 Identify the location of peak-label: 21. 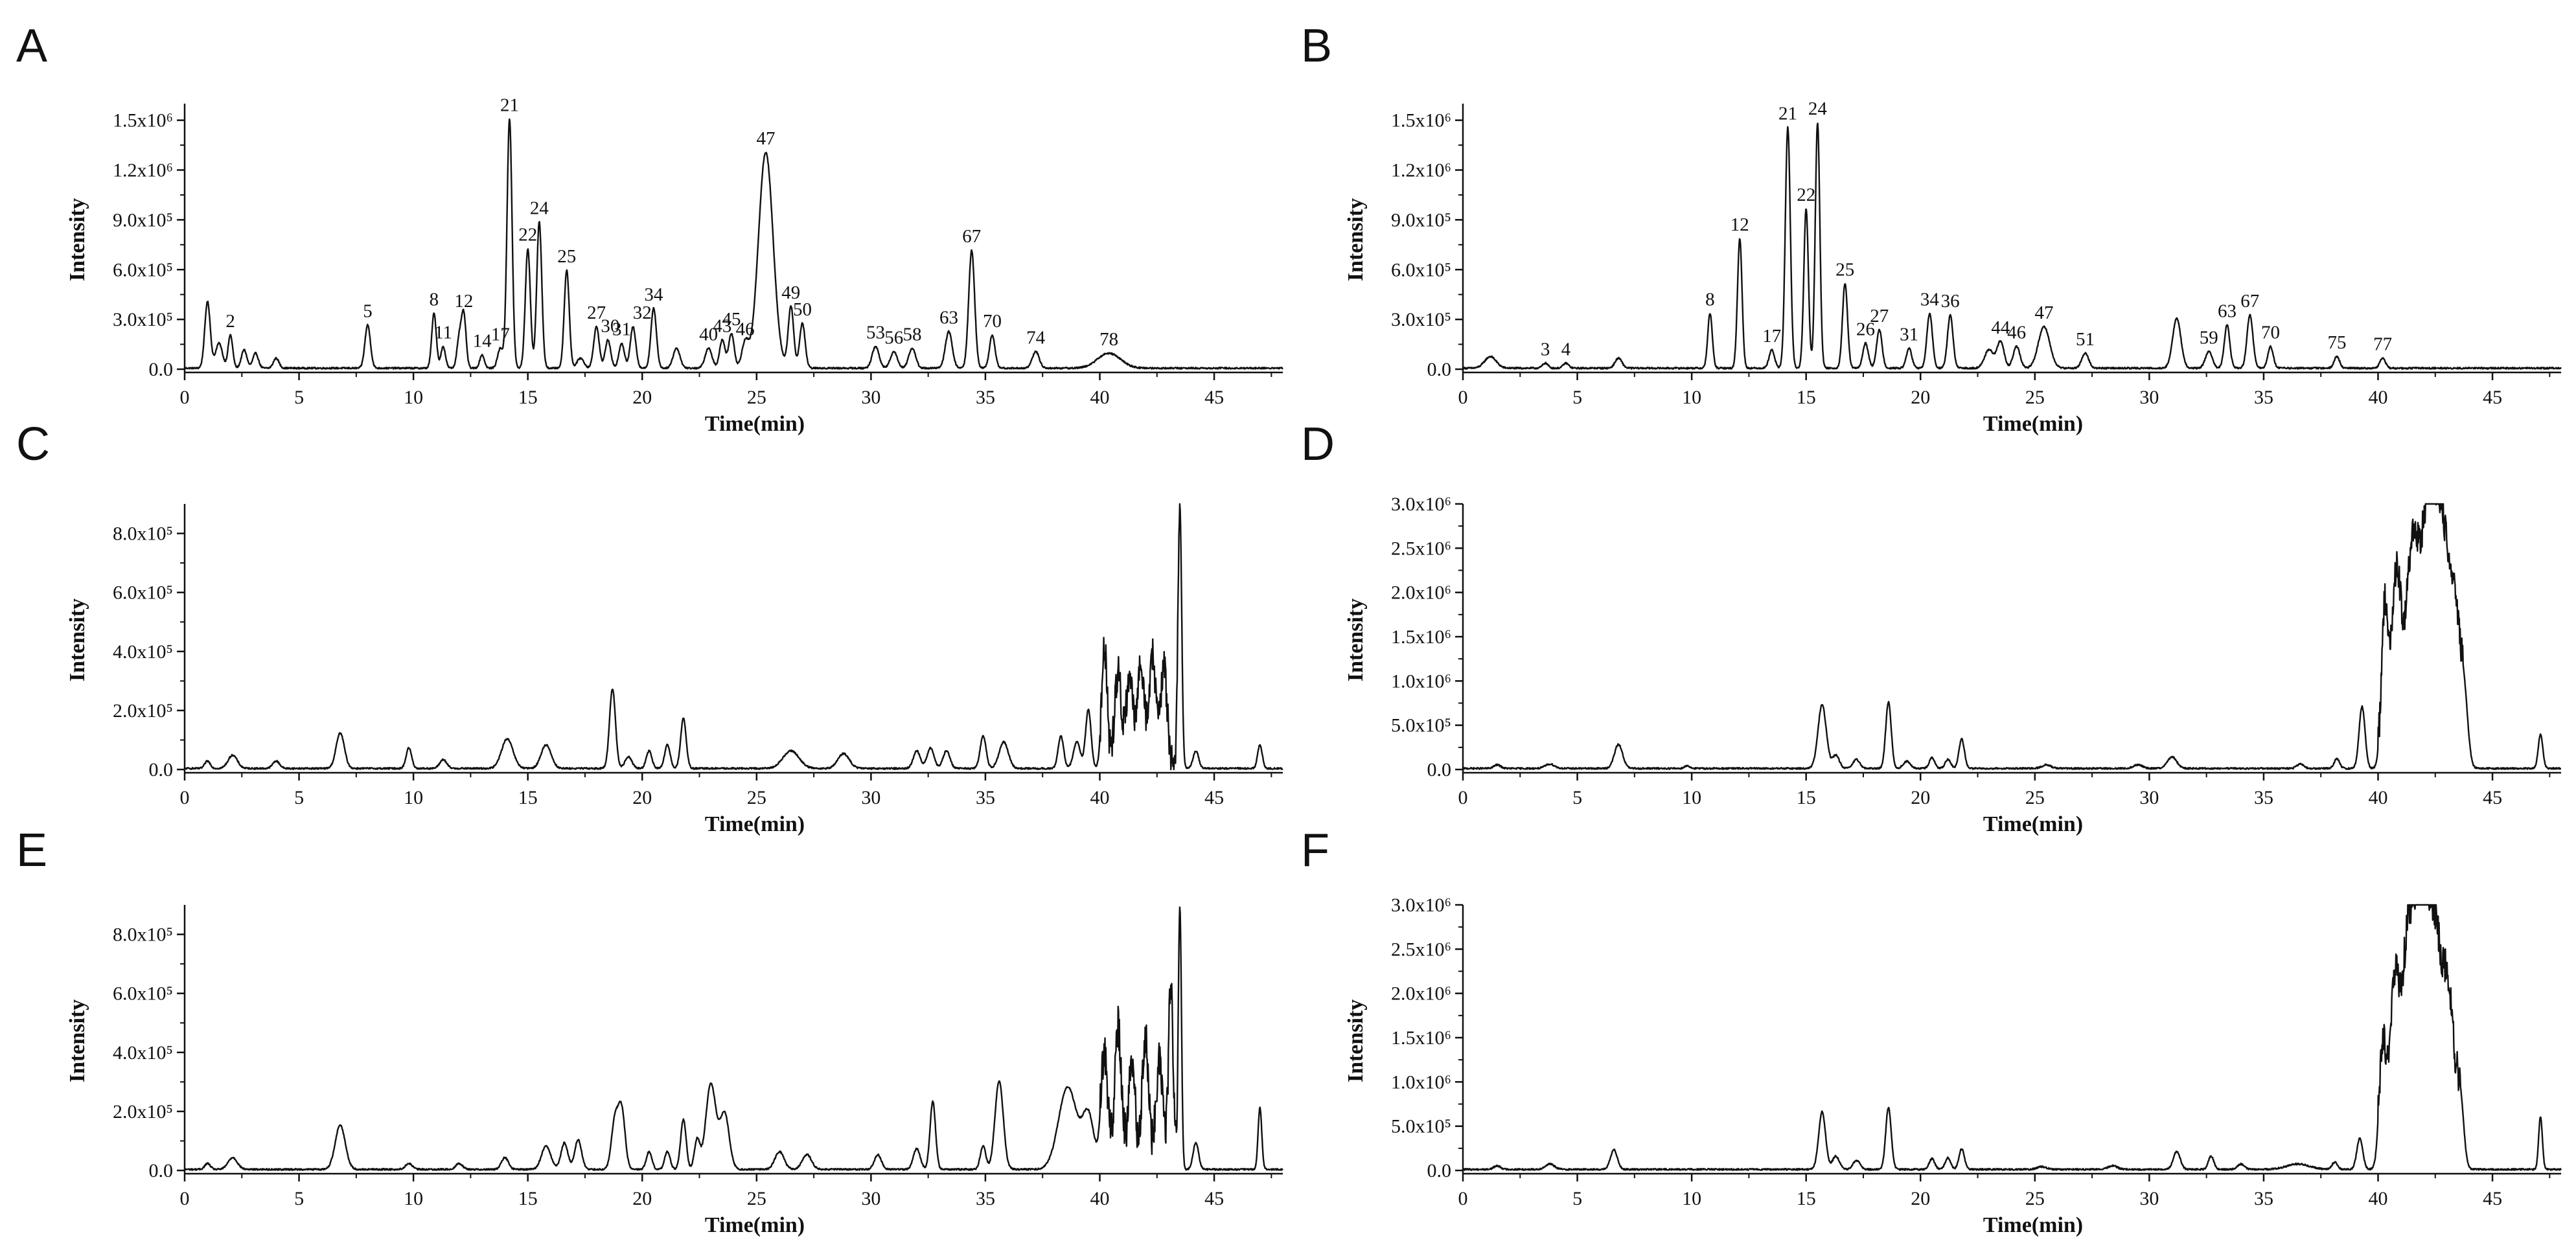
(1788, 113).